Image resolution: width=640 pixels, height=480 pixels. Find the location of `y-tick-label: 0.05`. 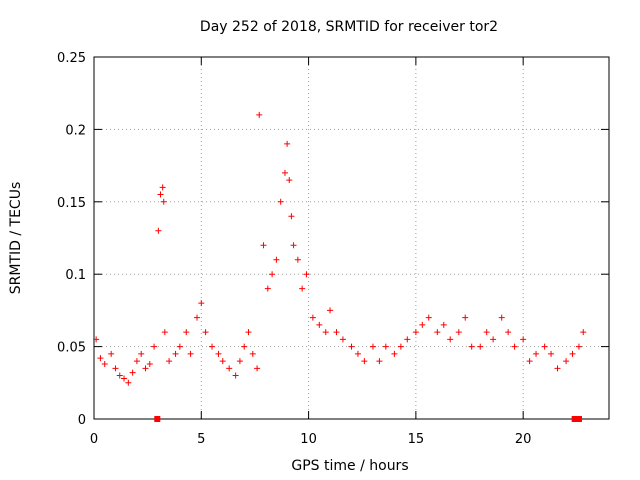

y-tick-label: 0.05 is located at coordinates (71, 348).